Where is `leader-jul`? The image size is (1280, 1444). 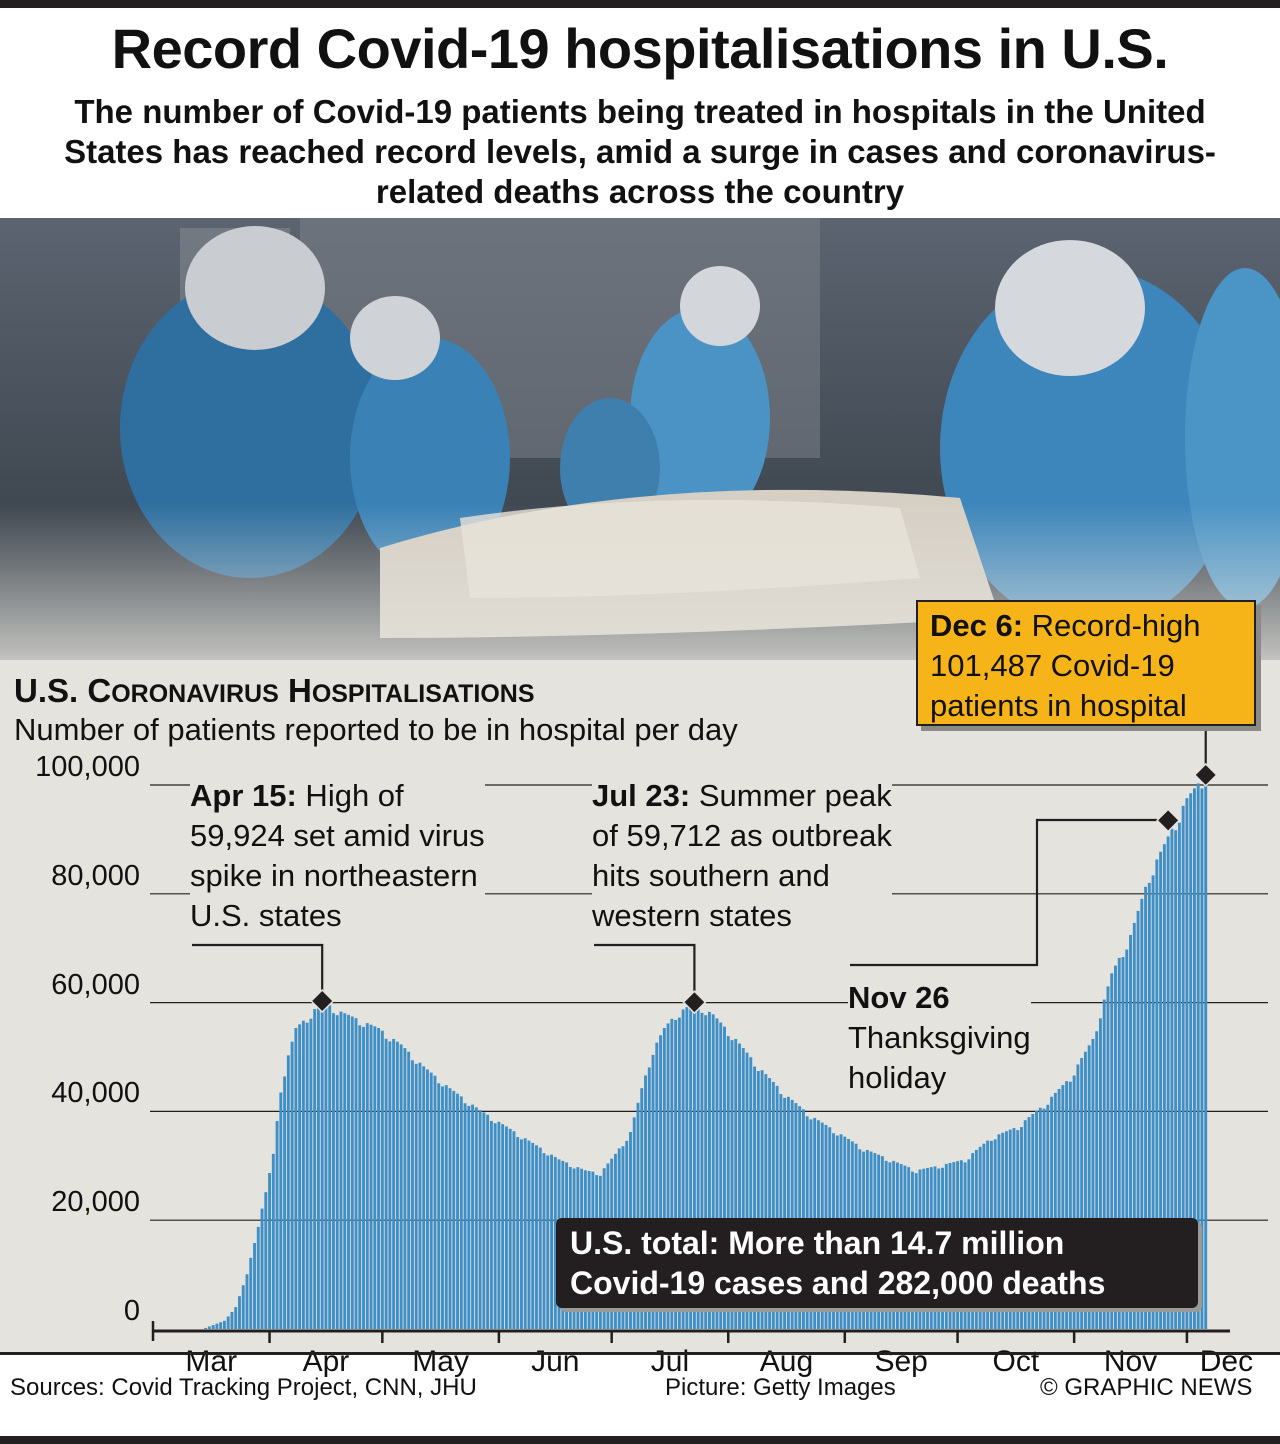
leader-jul is located at coordinates (645, 973).